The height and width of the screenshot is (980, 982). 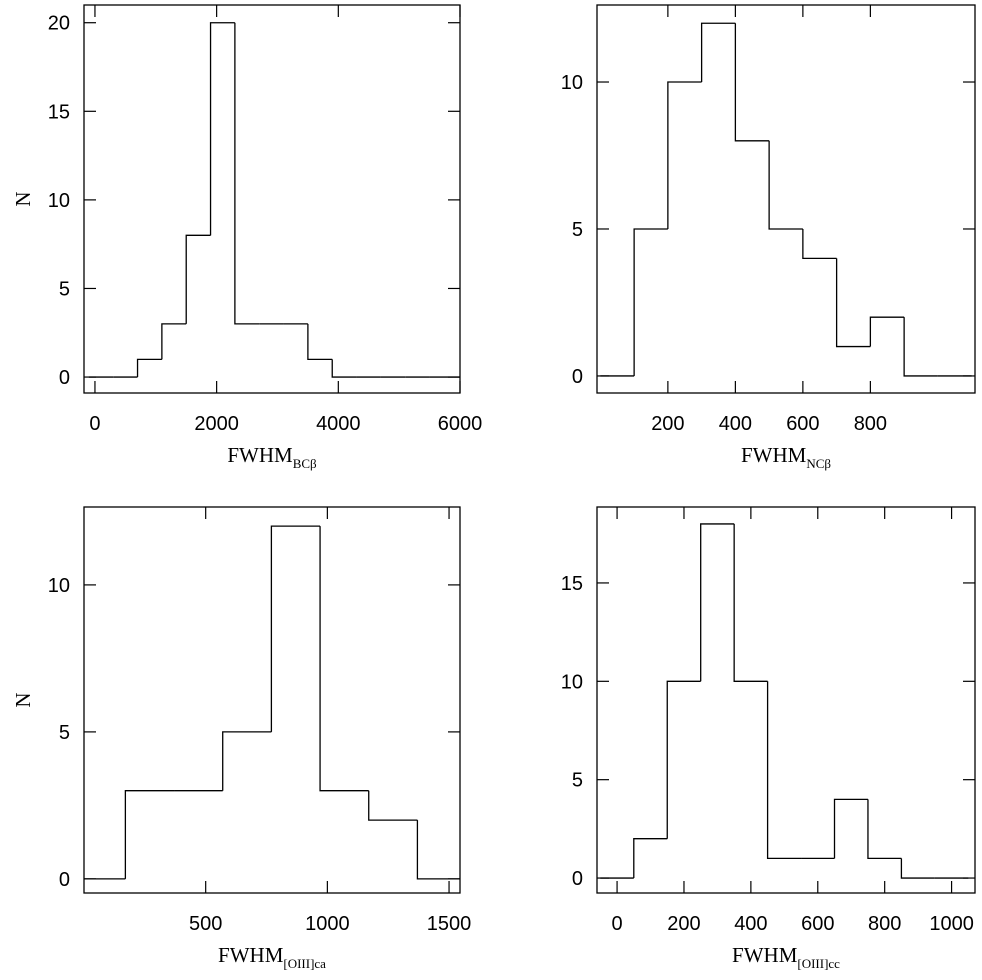 What do you see at coordinates (304, 963) in the screenshot?
I see `x-axis-label-sub: [OIII]ca` at bounding box center [304, 963].